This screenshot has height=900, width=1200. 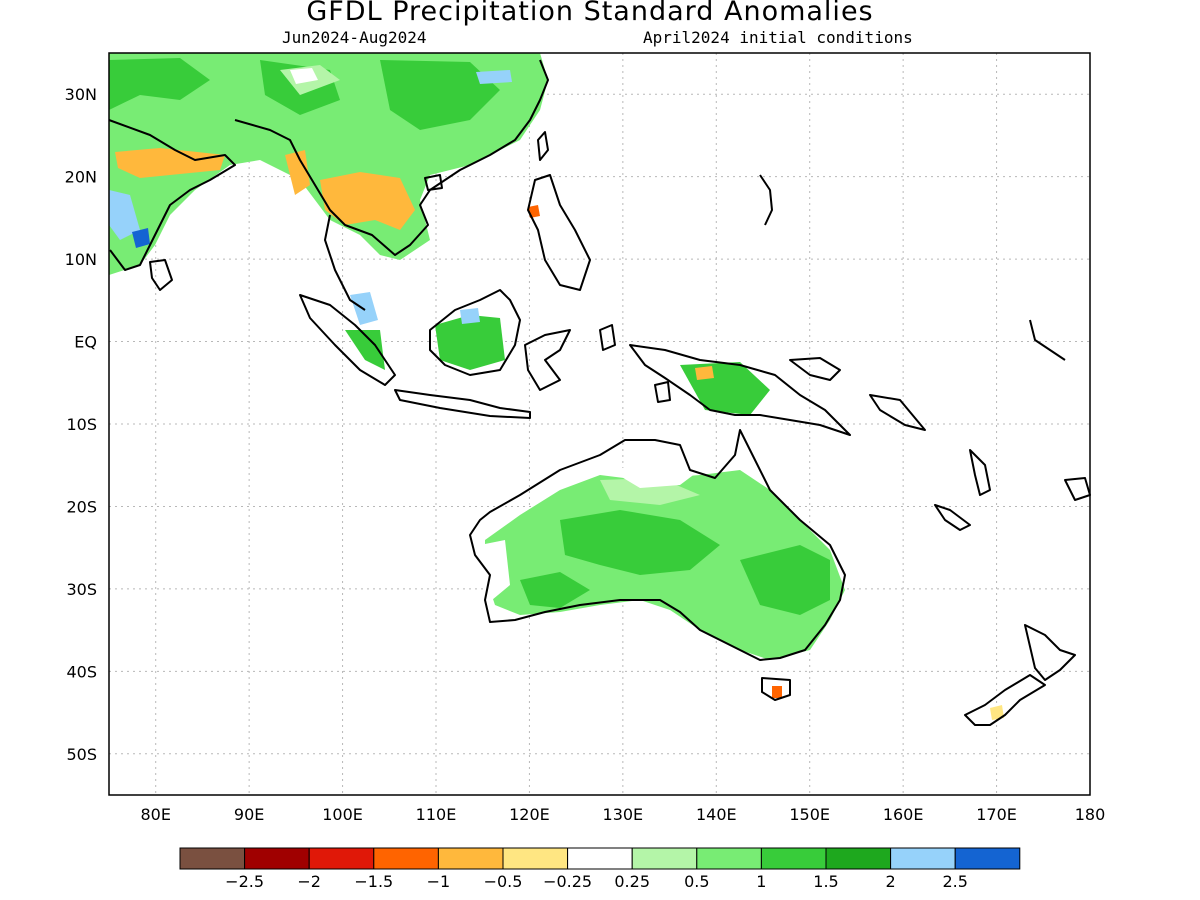 What do you see at coordinates (365, 350) in the screenshot?
I see `sumatra-green` at bounding box center [365, 350].